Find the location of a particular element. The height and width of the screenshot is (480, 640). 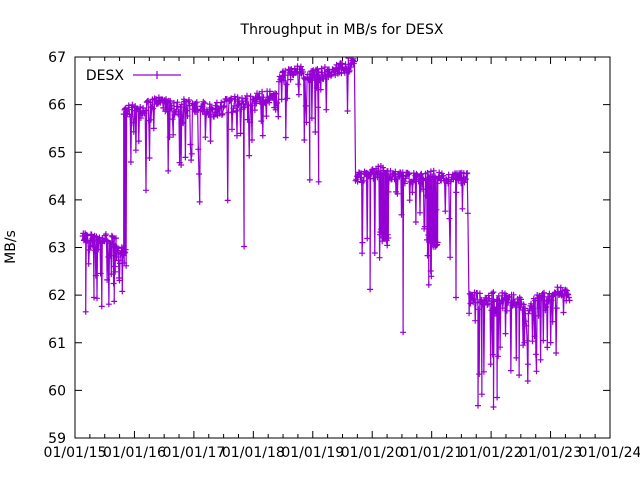

x-tick-label: 01/01/19 is located at coordinates (312, 453).